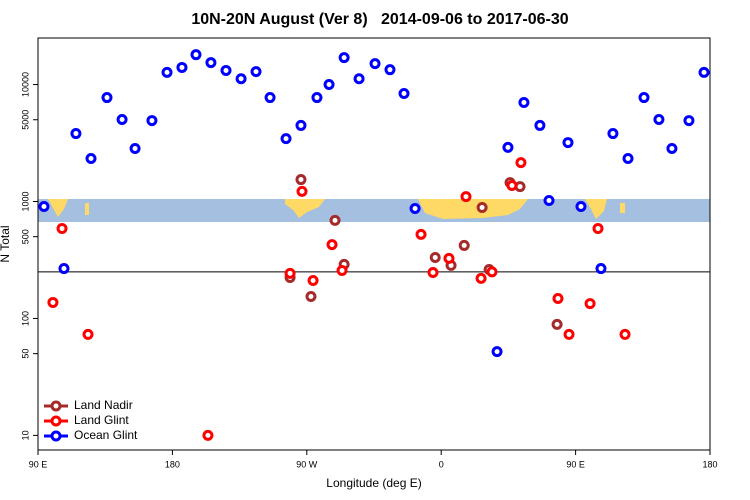  Describe the element at coordinates (106, 435) in the screenshot. I see `legend-label: Ocean Glint` at that location.